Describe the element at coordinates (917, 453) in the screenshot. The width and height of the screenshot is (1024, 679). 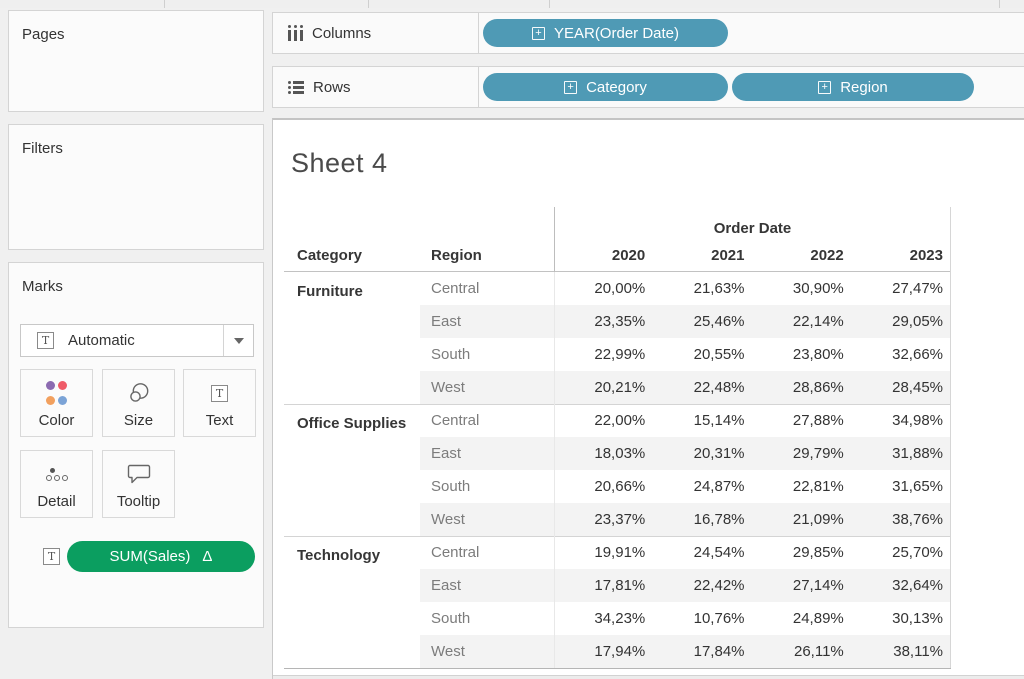
I see `value-cell: 31,88%` at that location.